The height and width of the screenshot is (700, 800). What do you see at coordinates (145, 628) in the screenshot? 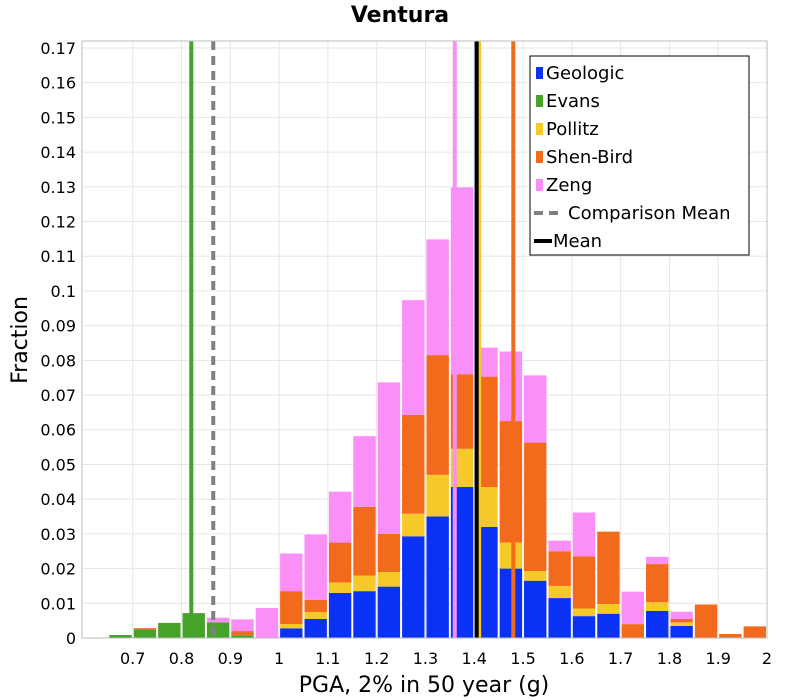
I see `bar-shen-bird-0.70` at bounding box center [145, 628].